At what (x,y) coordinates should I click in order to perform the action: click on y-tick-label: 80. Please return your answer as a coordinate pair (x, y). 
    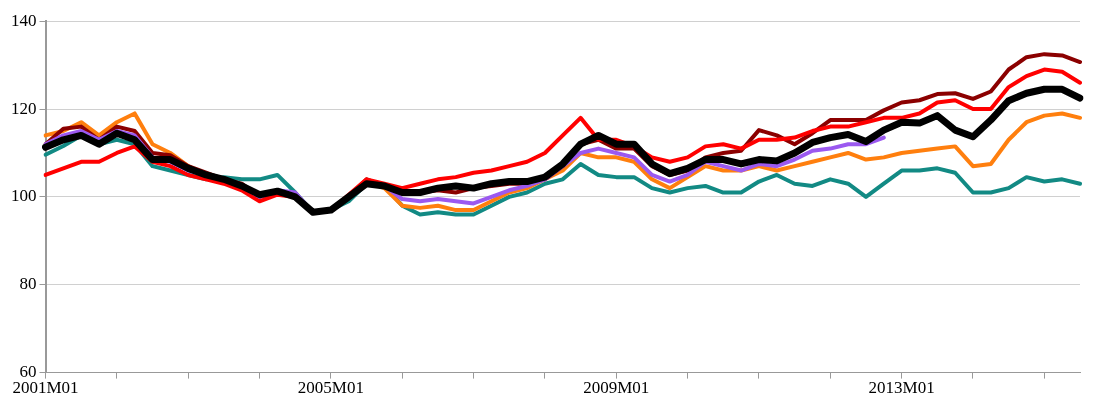
    Looking at the image, I should click on (28, 284).